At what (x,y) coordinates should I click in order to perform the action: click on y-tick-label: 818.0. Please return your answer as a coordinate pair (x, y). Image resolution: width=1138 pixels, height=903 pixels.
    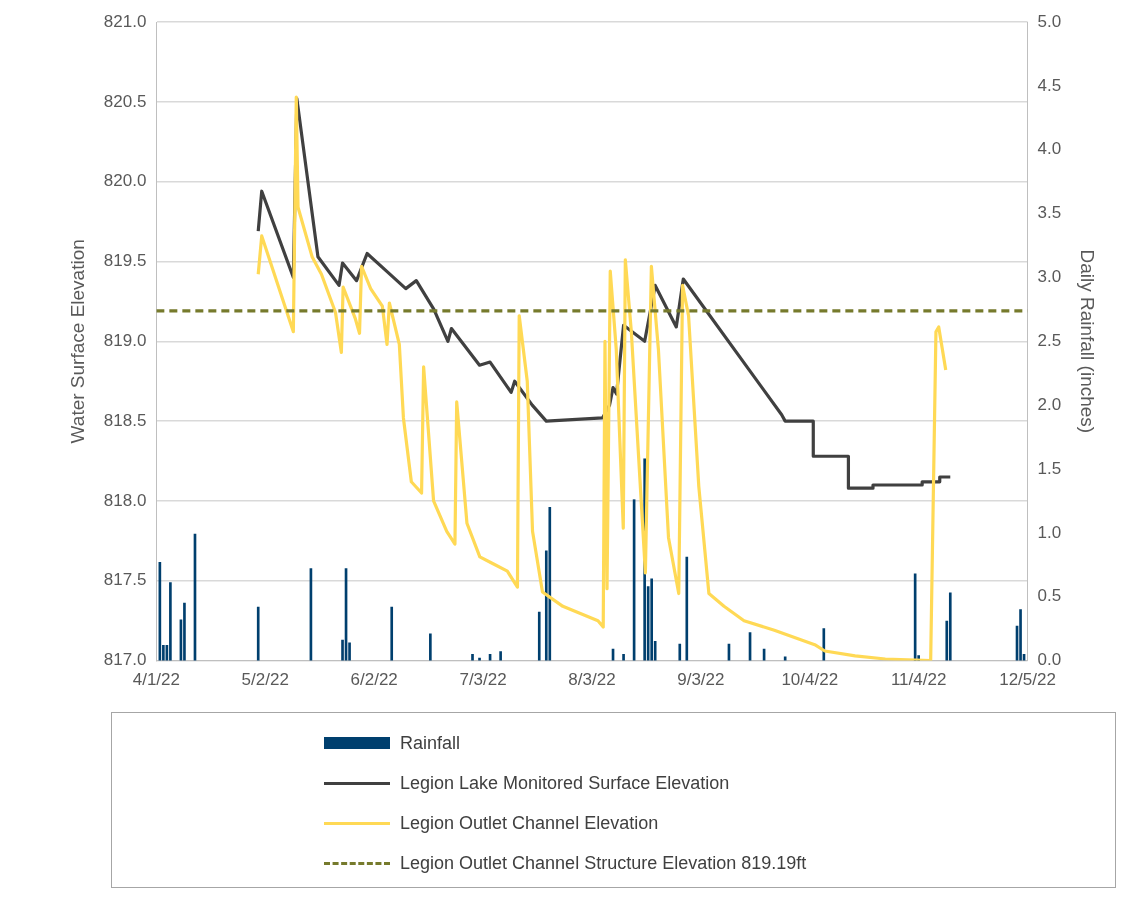
    Looking at the image, I should click on (125, 500).